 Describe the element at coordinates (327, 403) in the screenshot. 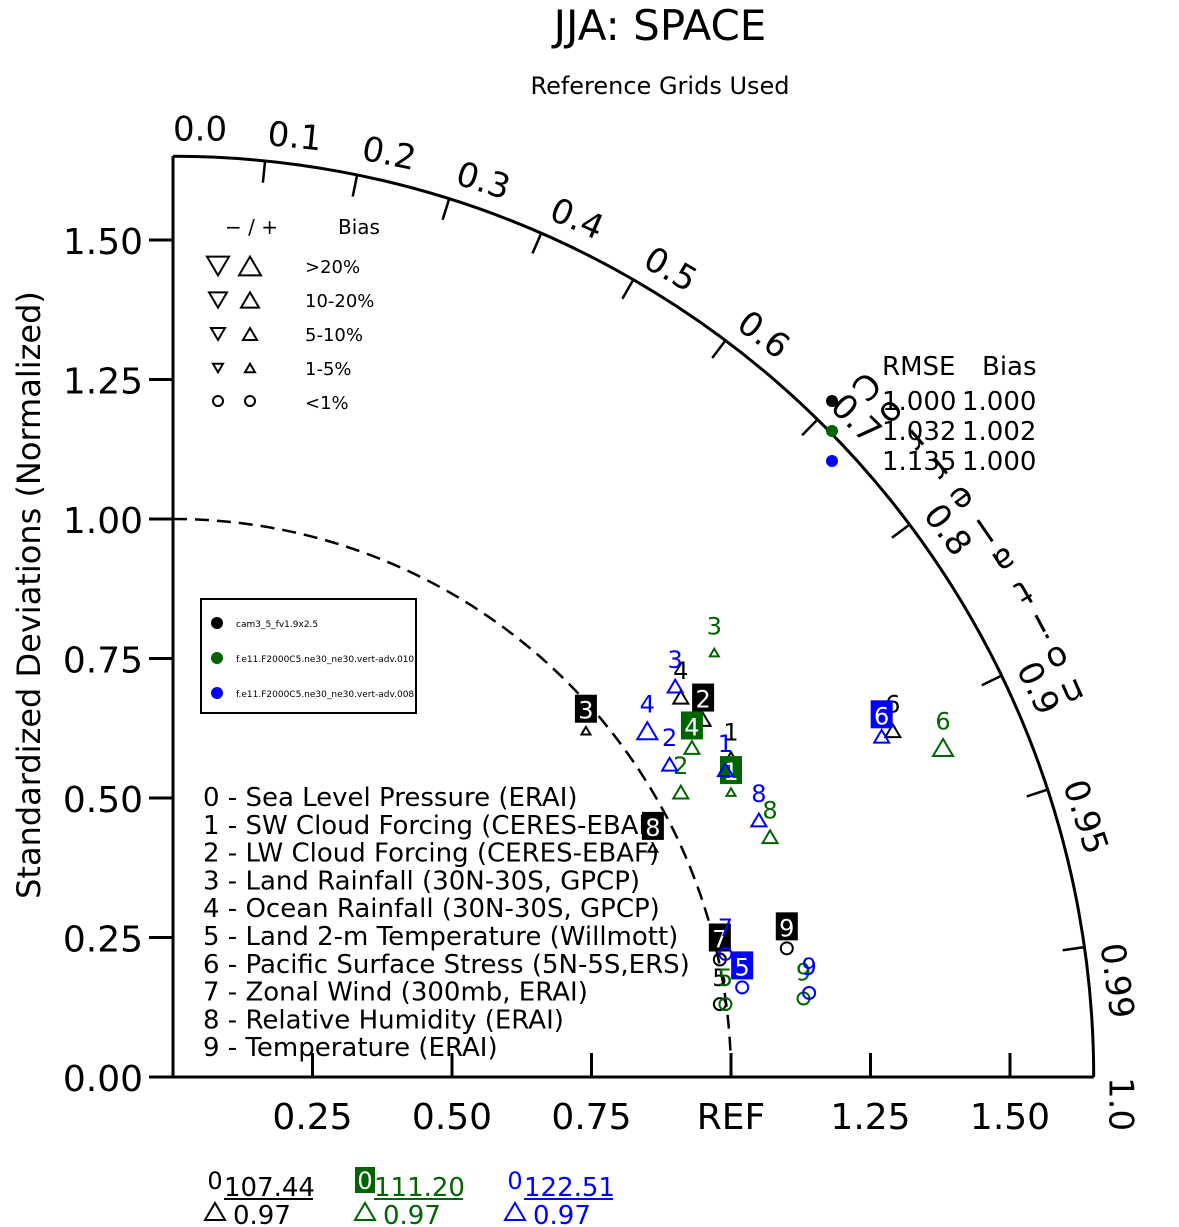

I see `bias-legend-label: <1%` at that location.